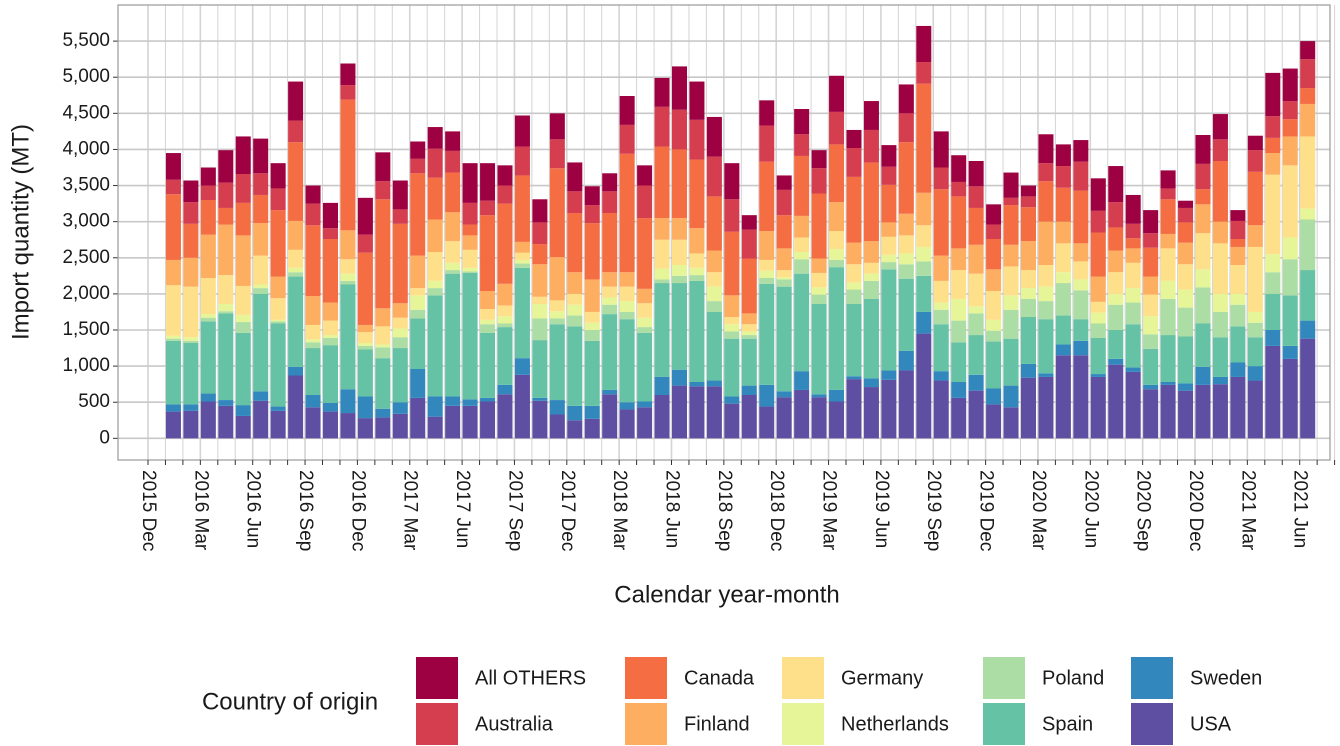  What do you see at coordinates (462, 509) in the screenshot?
I see `x-tick-label: 2017 Jun` at bounding box center [462, 509].